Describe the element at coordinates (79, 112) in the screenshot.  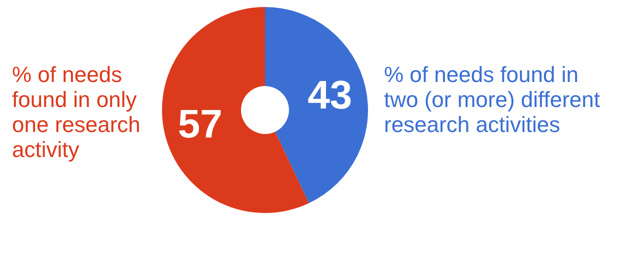
I see `slice-label: % of needs found in only one research activity` at that location.